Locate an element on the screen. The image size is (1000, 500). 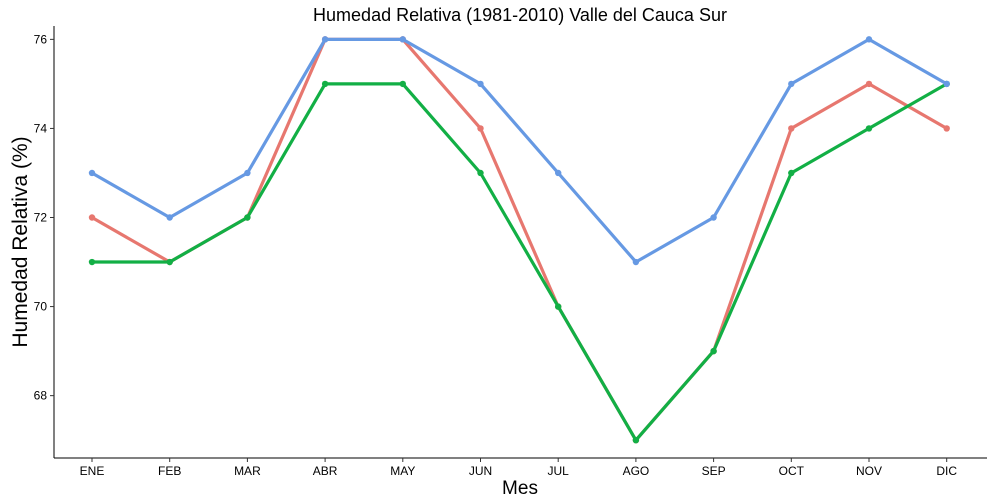
x-tick-label: ENE is located at coordinates (92, 471).